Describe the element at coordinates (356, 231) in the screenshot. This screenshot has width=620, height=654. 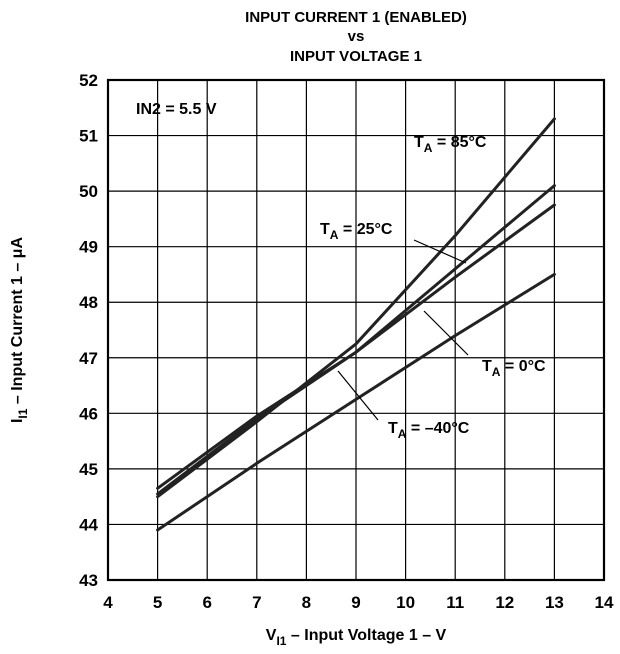
I see `series-label-25c: TA = 25°C` at that location.